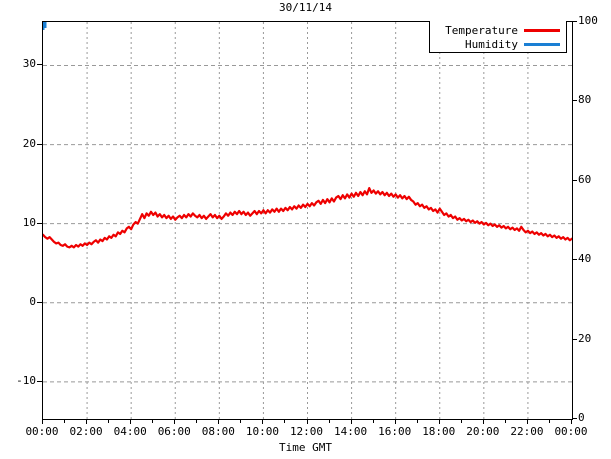  I want to click on x-tick-10: 20:00, so click(483, 431).